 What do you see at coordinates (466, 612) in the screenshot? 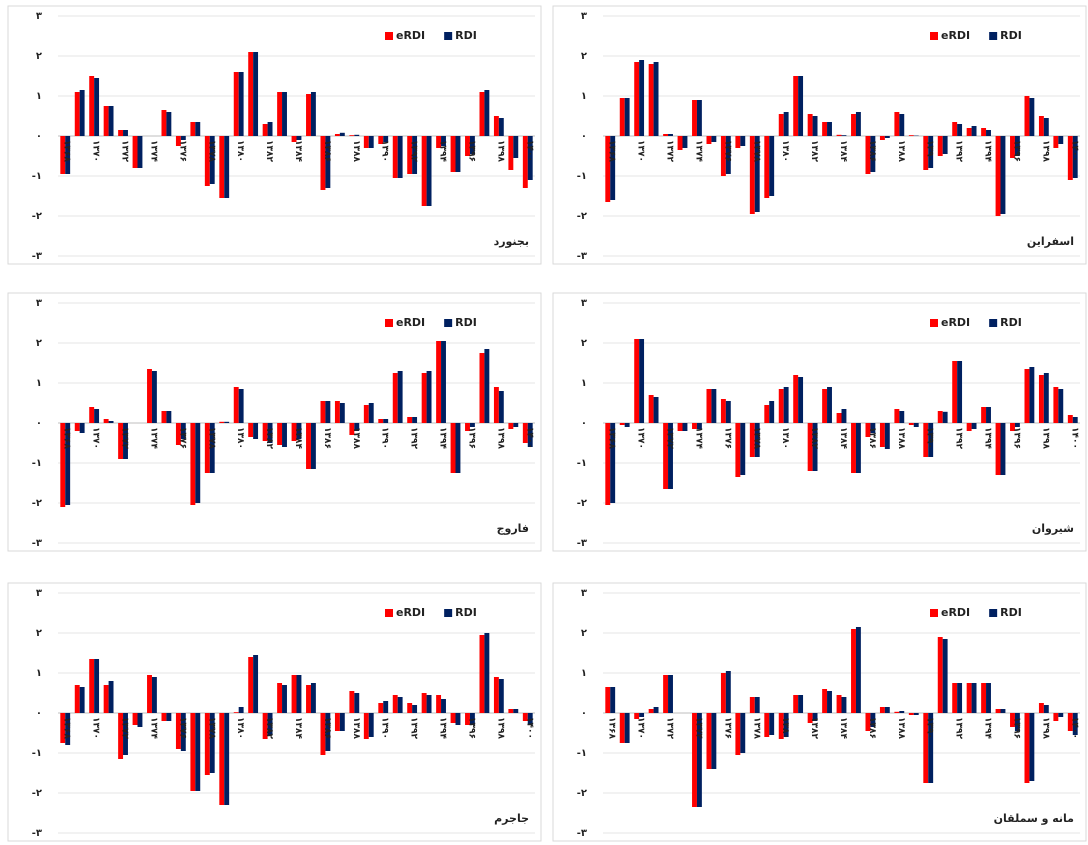
I see `legend-label: RDI` at bounding box center [466, 612].